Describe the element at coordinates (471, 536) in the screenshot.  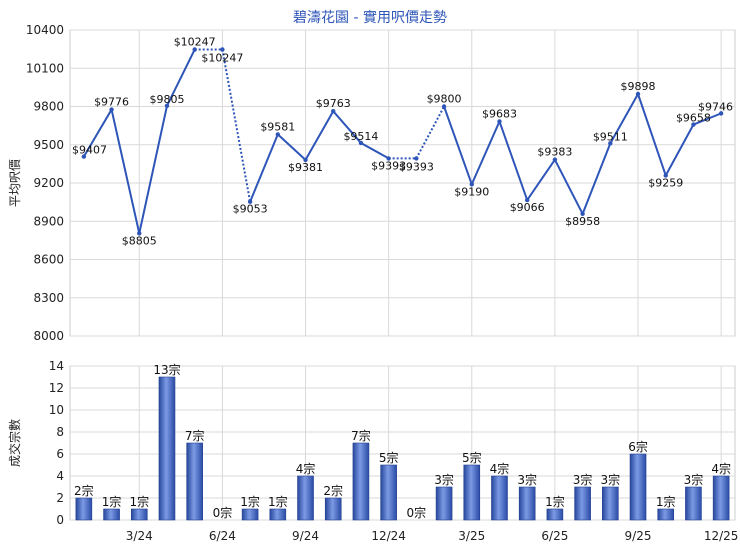
I see `x-tick-label: 3/25` at that location.